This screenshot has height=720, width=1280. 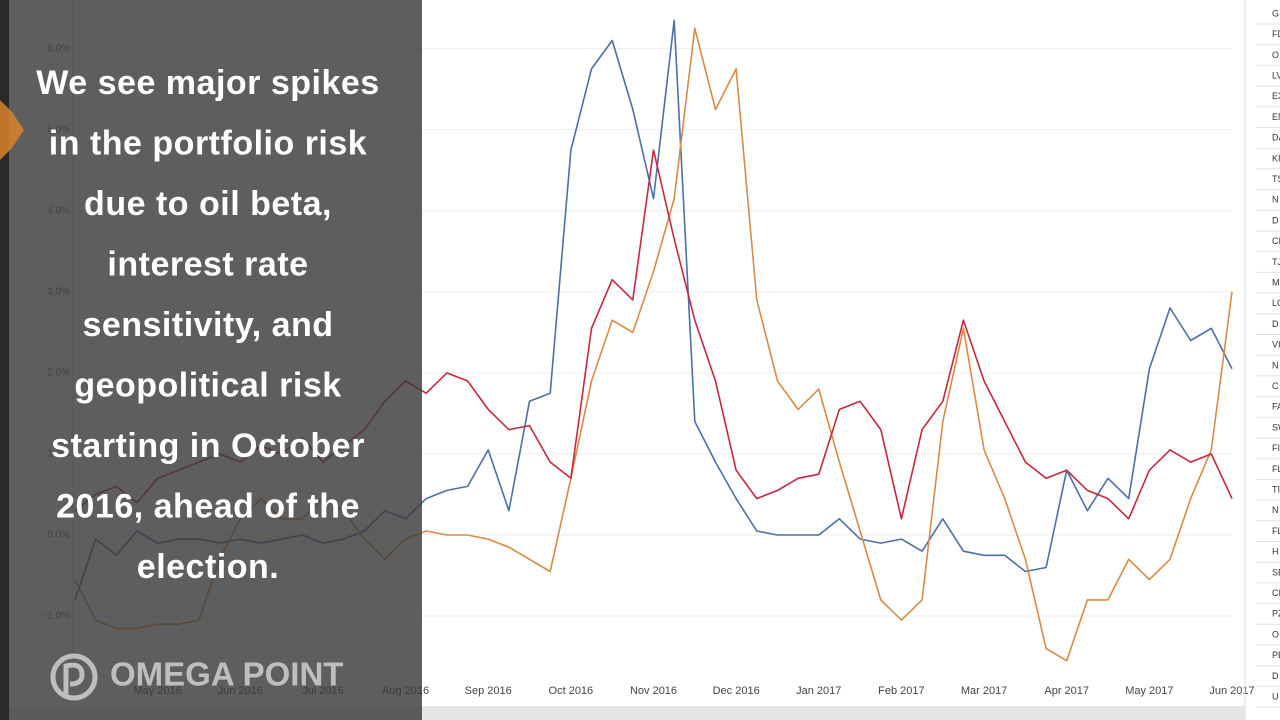 I want to click on caption-line: in the portfolio risk, so click(x=208, y=143).